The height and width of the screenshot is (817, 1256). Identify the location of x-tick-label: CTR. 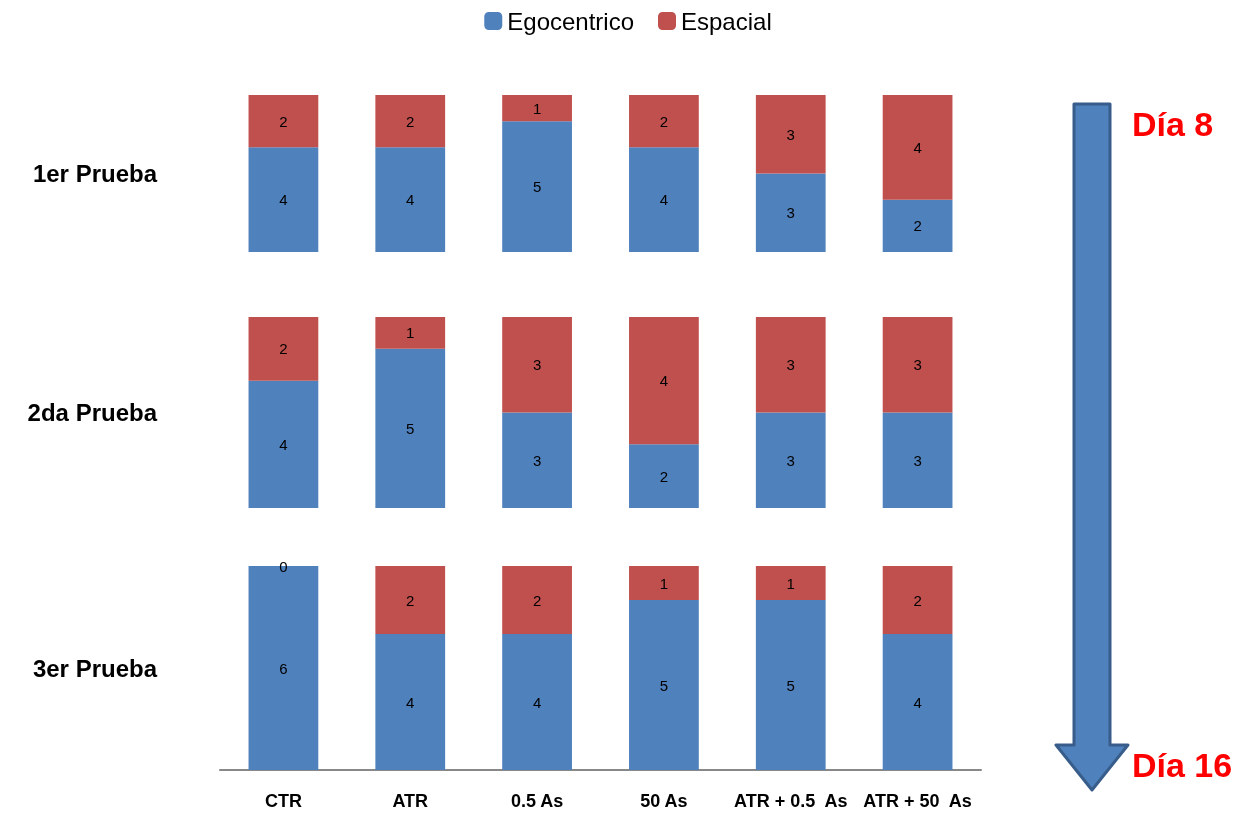
(283, 801).